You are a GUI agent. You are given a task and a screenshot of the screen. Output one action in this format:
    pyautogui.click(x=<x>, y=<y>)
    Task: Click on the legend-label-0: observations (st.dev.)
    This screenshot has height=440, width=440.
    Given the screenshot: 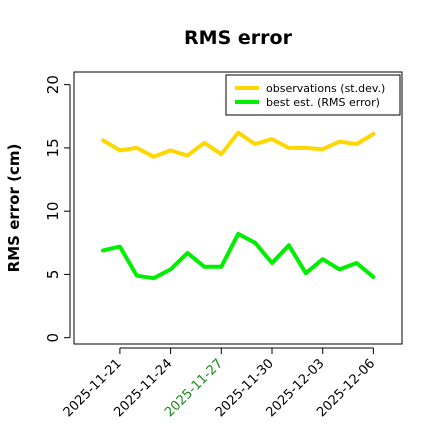 What is the action you would take?
    pyautogui.click(x=325, y=88)
    